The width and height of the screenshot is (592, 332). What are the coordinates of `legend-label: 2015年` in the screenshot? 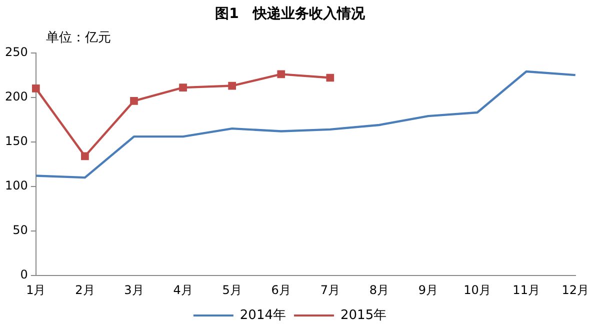 It's located at (363, 315).